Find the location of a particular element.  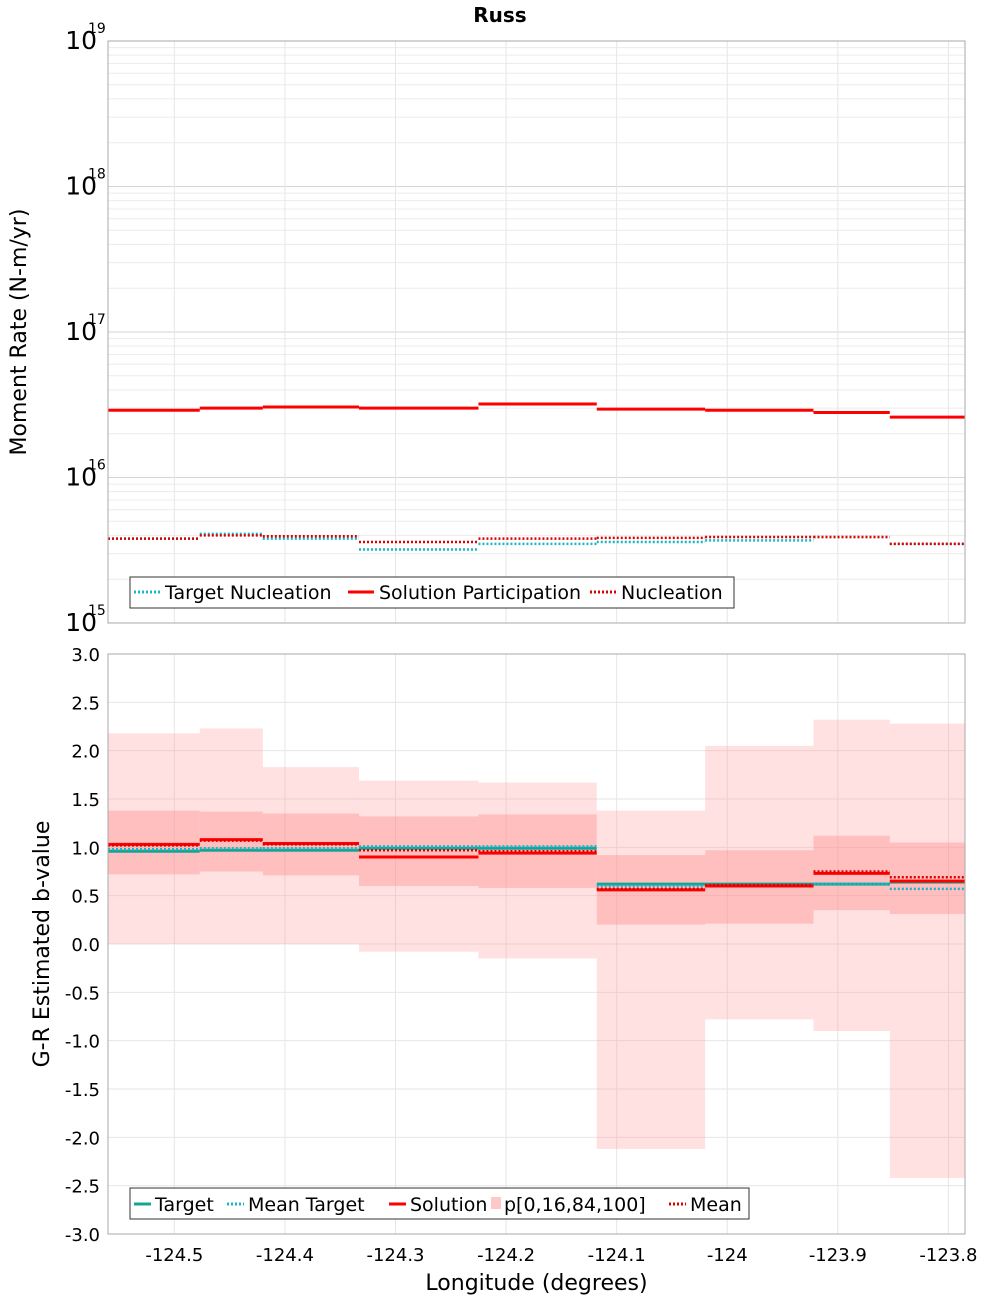

legend-label: Target is located at coordinates (184, 1205).